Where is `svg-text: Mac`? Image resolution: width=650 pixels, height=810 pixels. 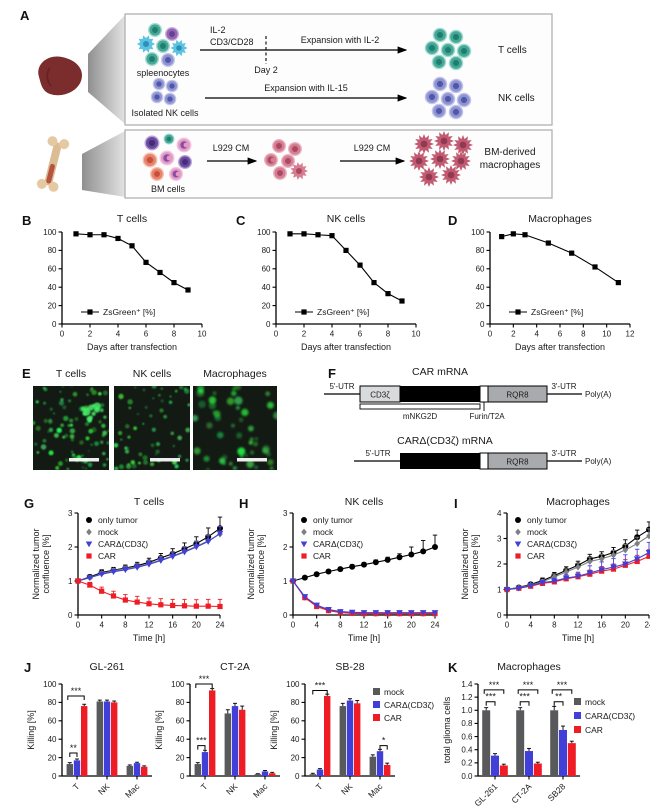
svg-text: Mac is located at coordinates (375, 790).